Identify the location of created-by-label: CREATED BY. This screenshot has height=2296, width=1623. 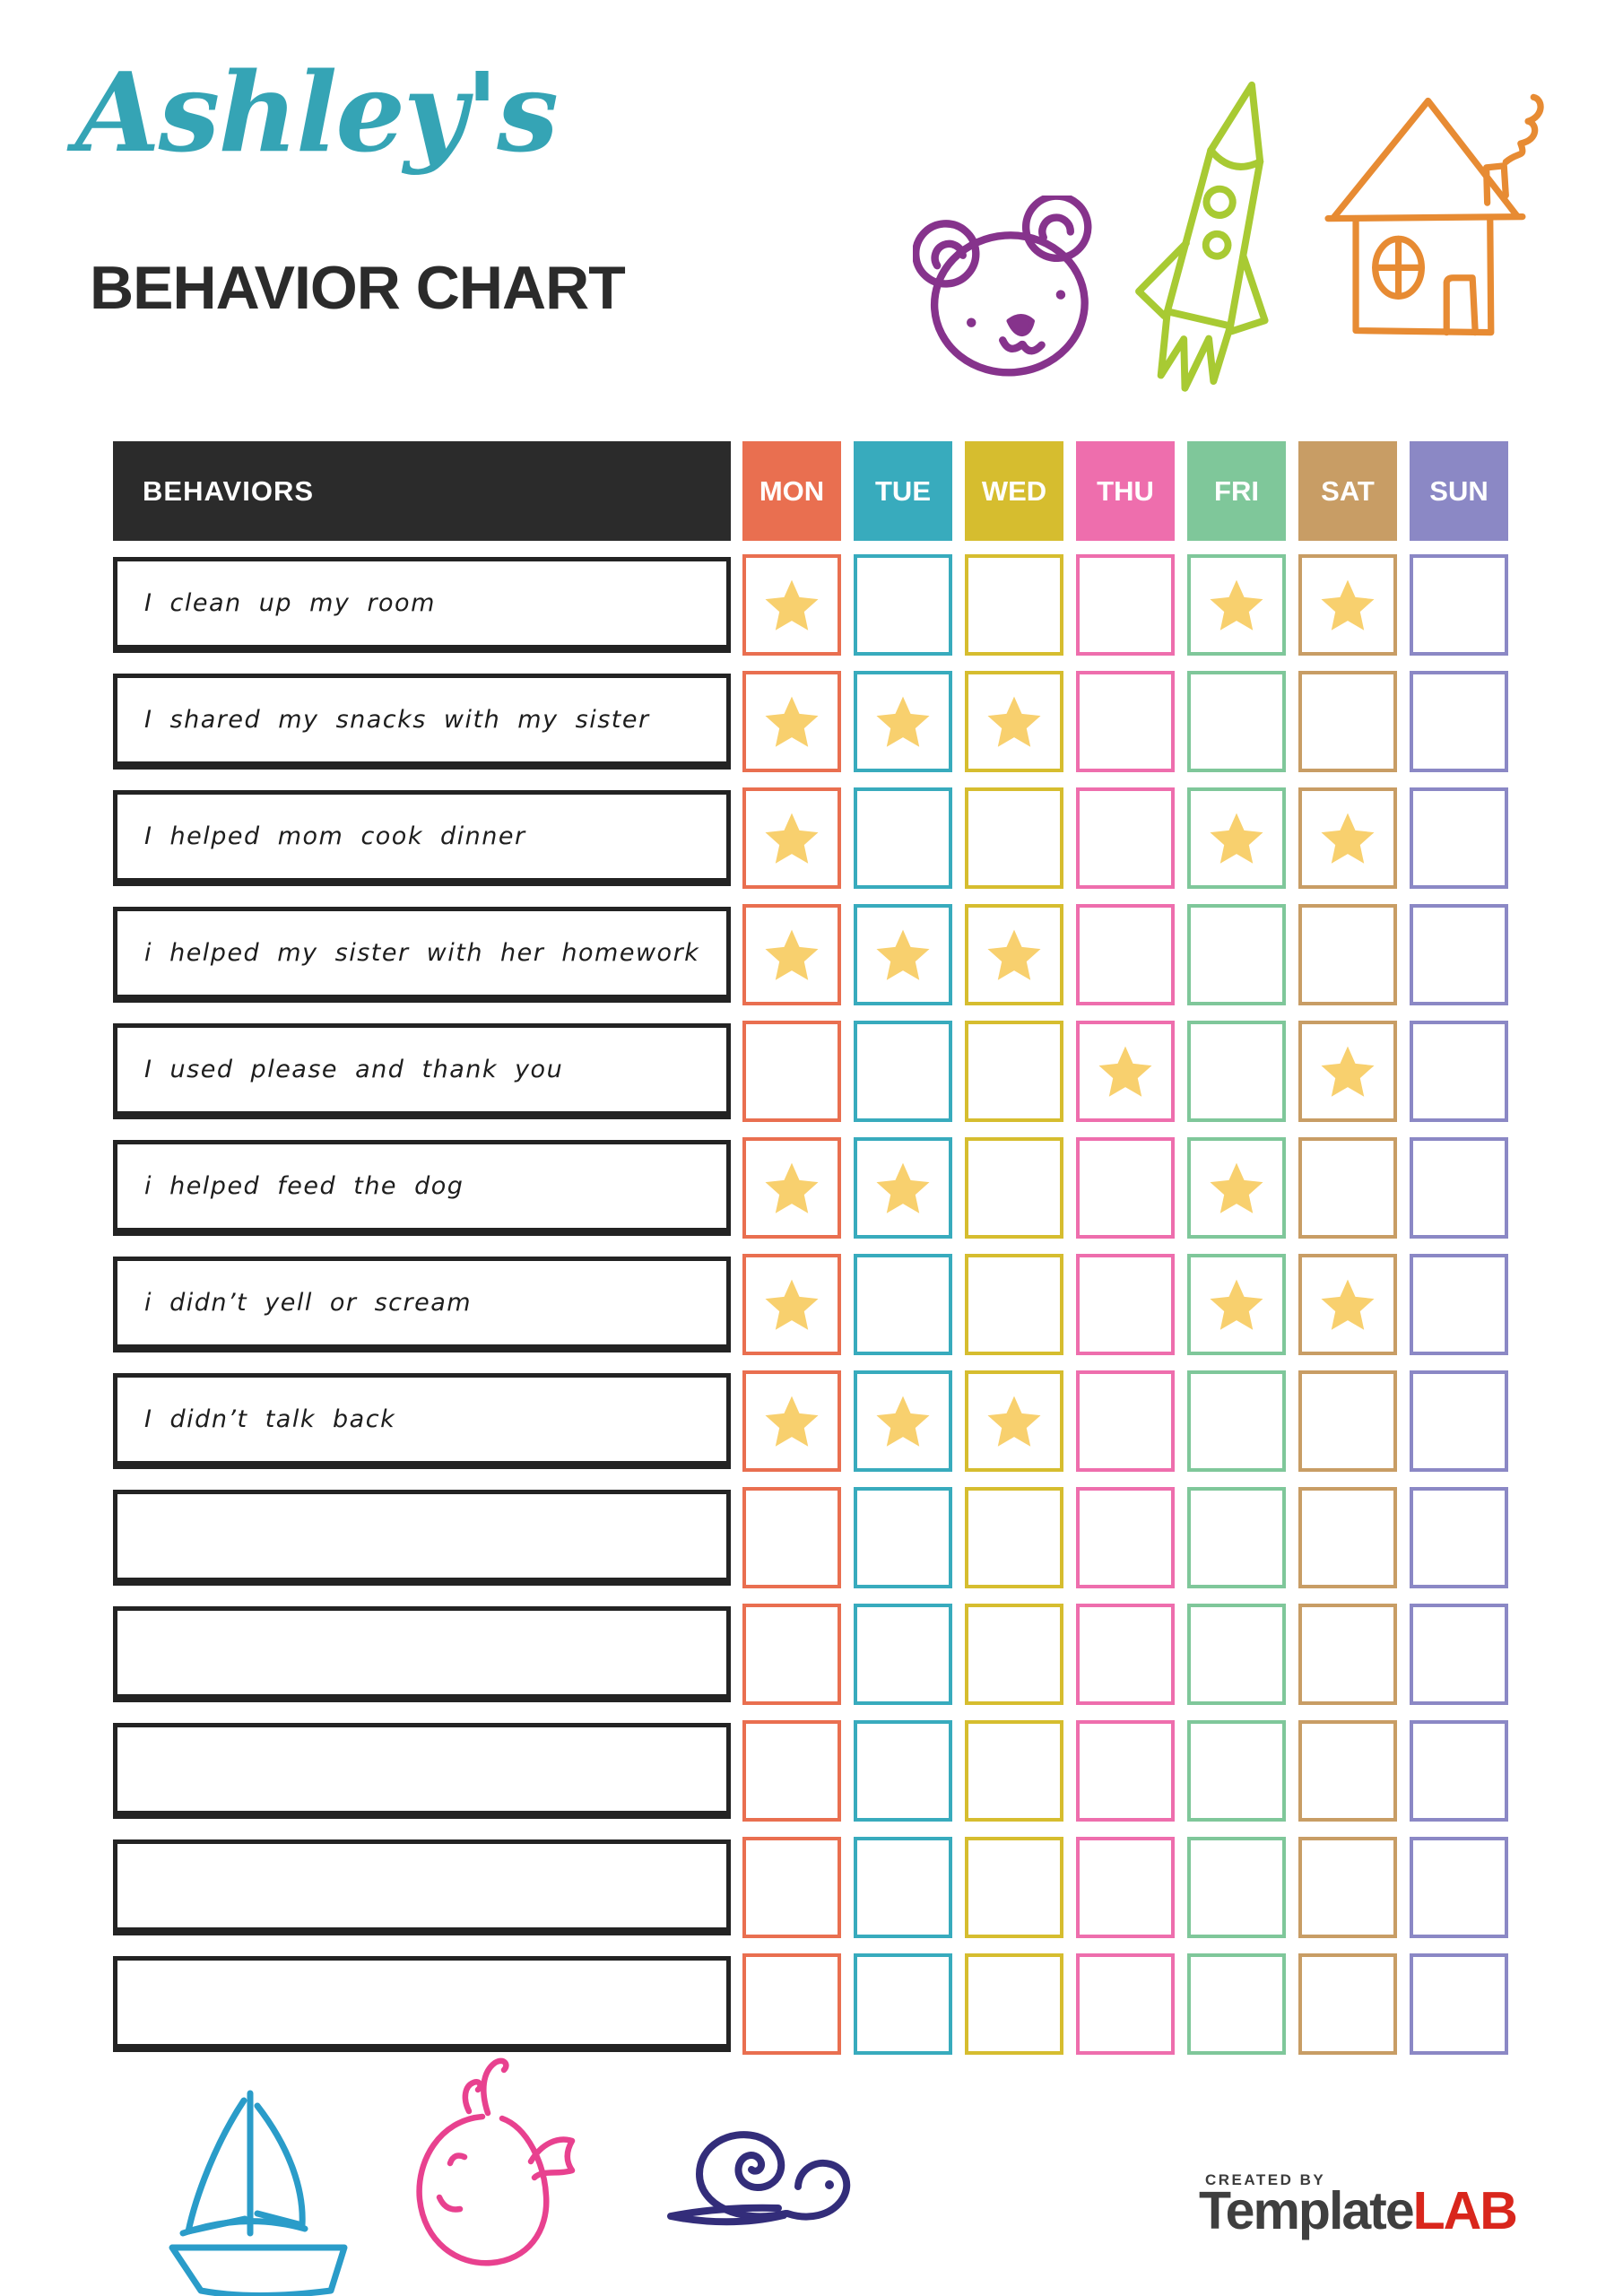
(1265, 2179).